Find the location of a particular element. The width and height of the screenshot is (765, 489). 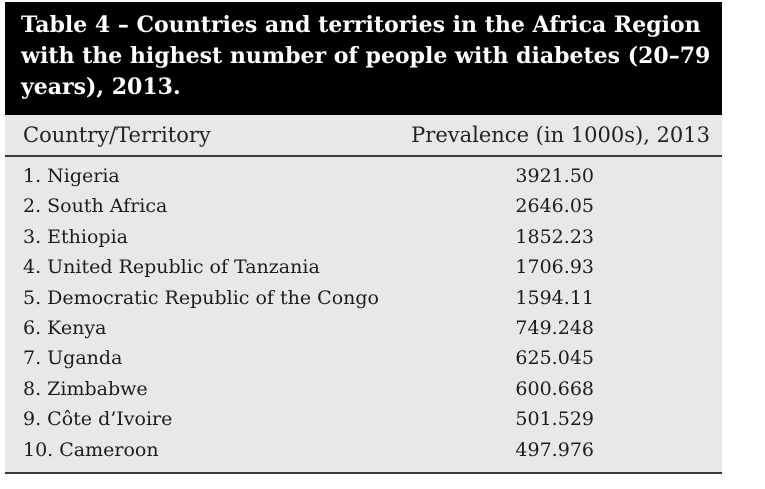

column-header-country: Country/Territory is located at coordinates (117, 135).